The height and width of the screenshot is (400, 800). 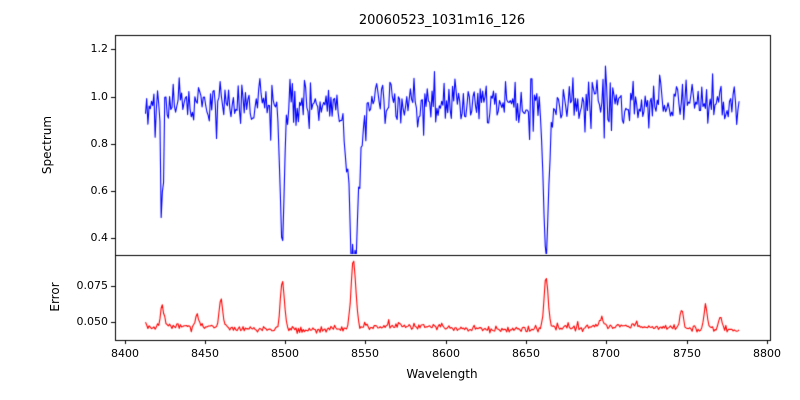 I want to click on chart-title: 20060523_1031m16_126, so click(x=442, y=20).